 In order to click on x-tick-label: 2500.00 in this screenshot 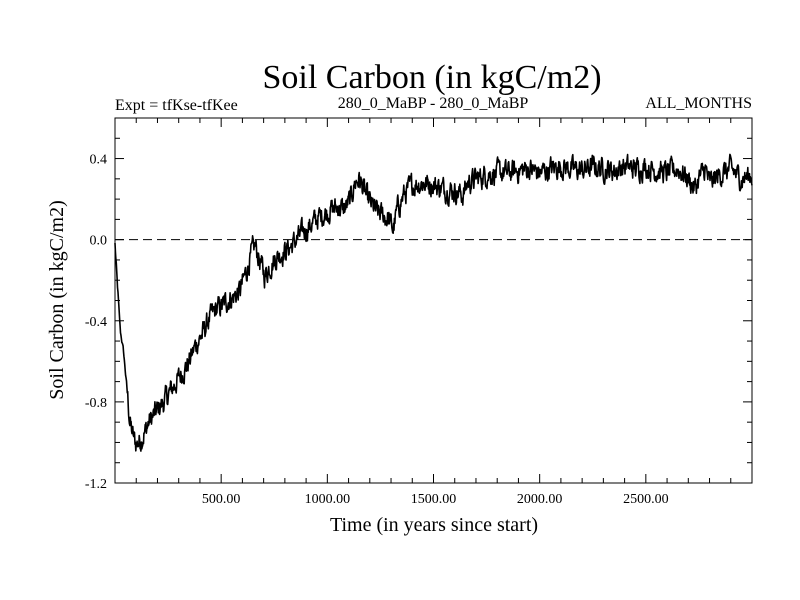, I will do `click(646, 499)`.